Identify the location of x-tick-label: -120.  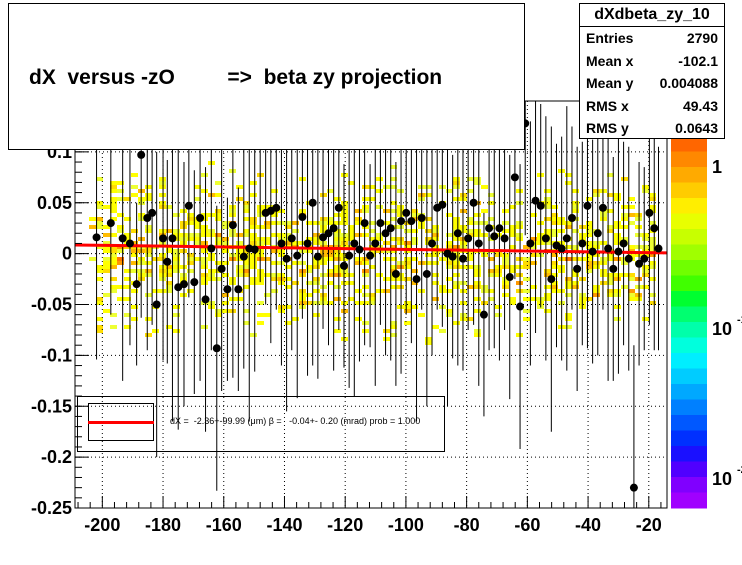
(345, 525).